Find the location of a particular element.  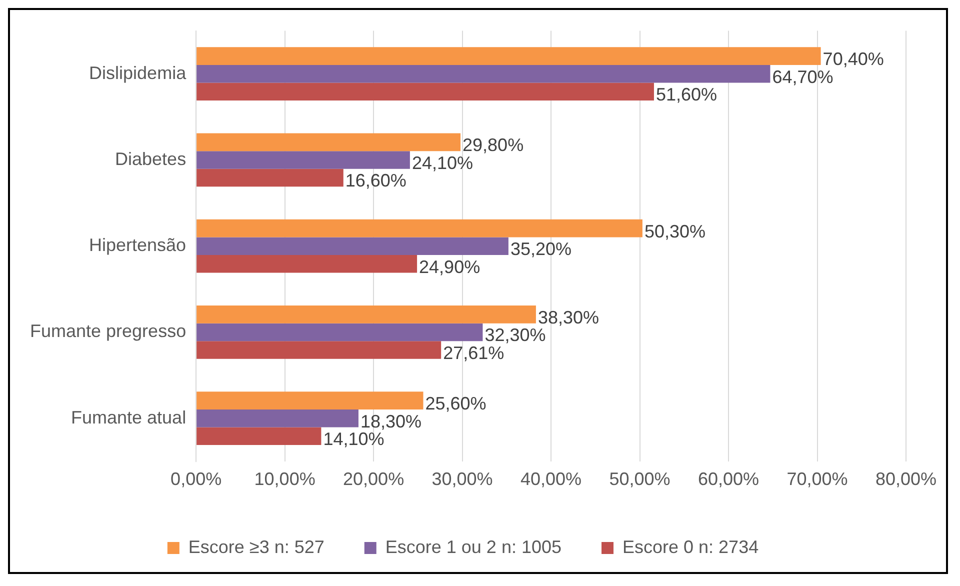

y-tick-label: Dislipidemia is located at coordinates (138, 72).